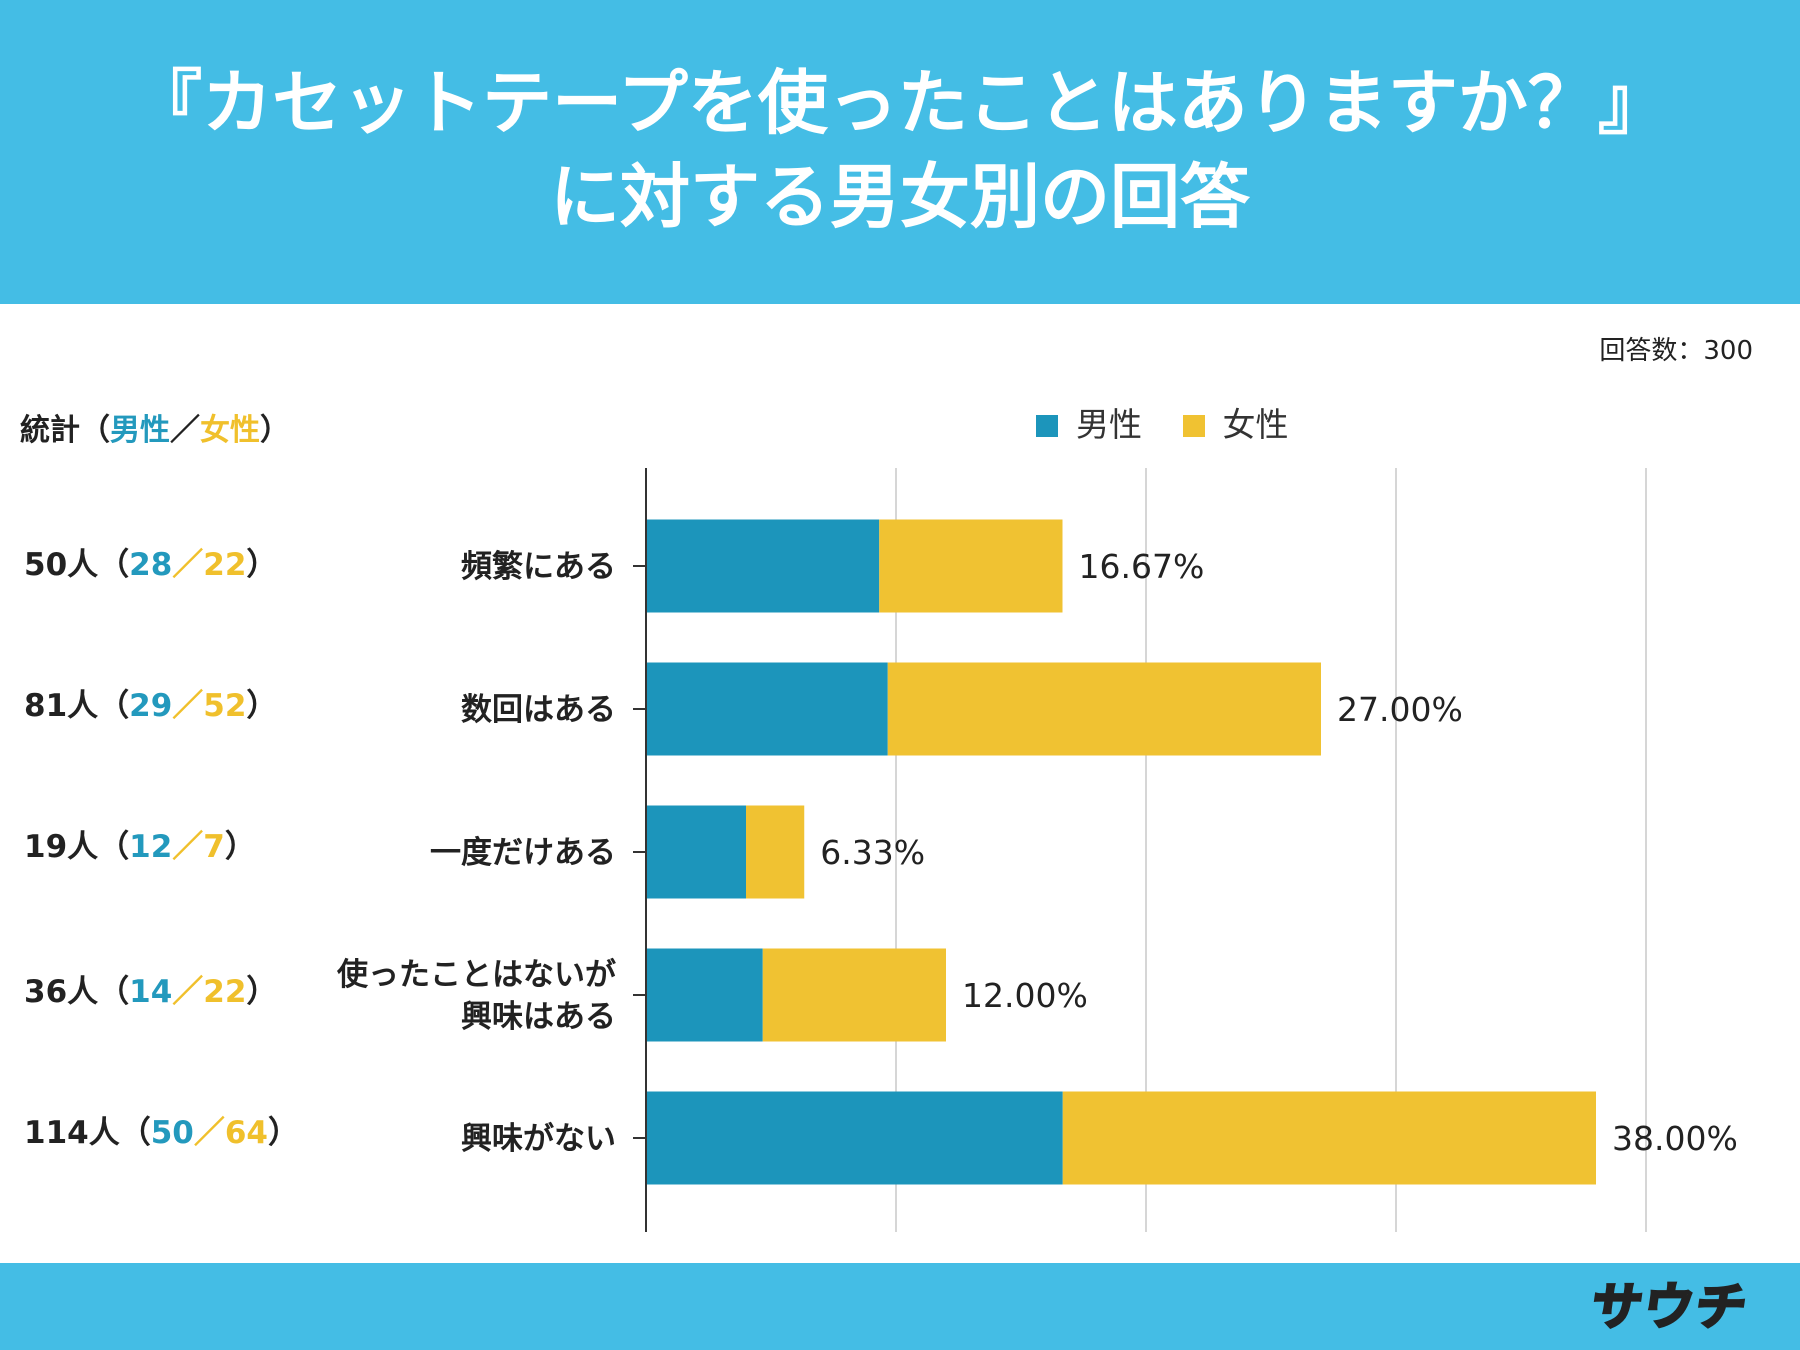 This screenshot has height=1350, width=1800. Describe the element at coordinates (225, 706) in the screenshot. I see `stat-female: 52` at that location.